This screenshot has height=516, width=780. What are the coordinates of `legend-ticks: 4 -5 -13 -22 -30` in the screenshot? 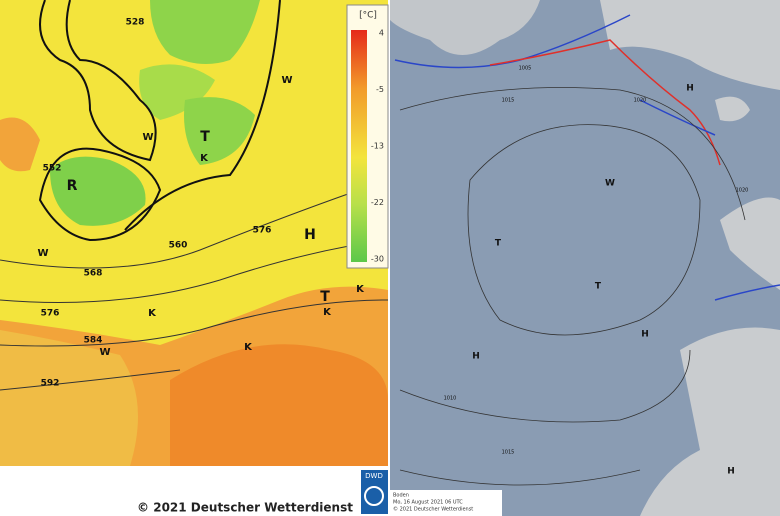 It's located at (377, 146).